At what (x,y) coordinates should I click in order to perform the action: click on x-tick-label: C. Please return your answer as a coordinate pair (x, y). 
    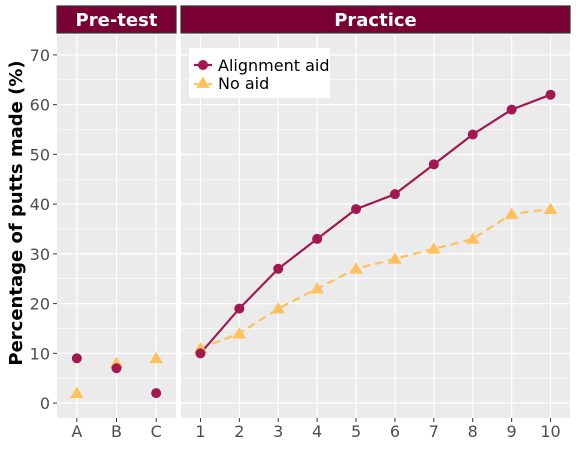
    Looking at the image, I should click on (156, 431).